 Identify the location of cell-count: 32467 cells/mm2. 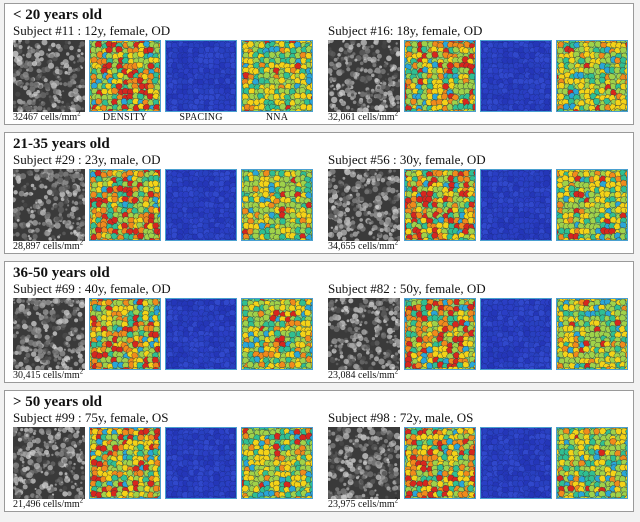
(47, 116).